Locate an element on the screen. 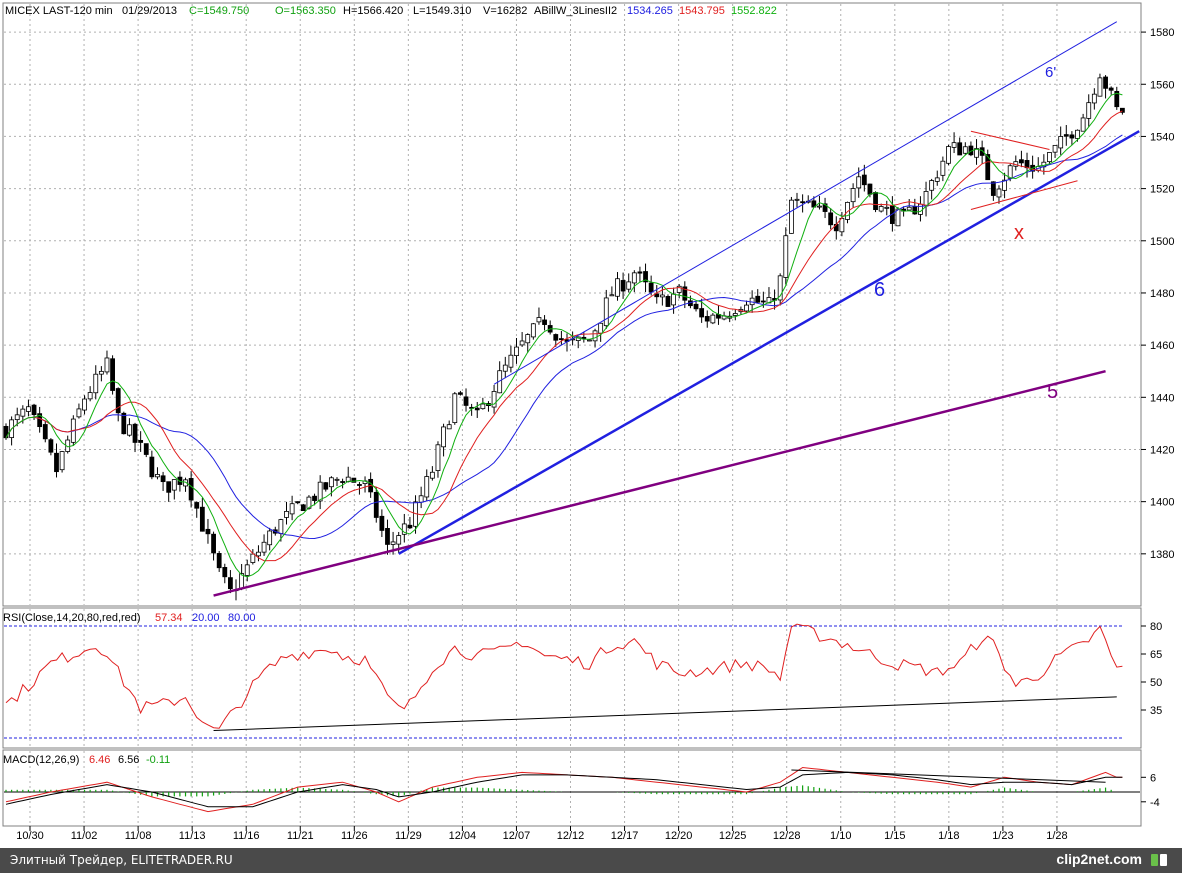 This screenshot has width=1182, height=873. x-tick-label: 1/18 is located at coordinates (948, 836).